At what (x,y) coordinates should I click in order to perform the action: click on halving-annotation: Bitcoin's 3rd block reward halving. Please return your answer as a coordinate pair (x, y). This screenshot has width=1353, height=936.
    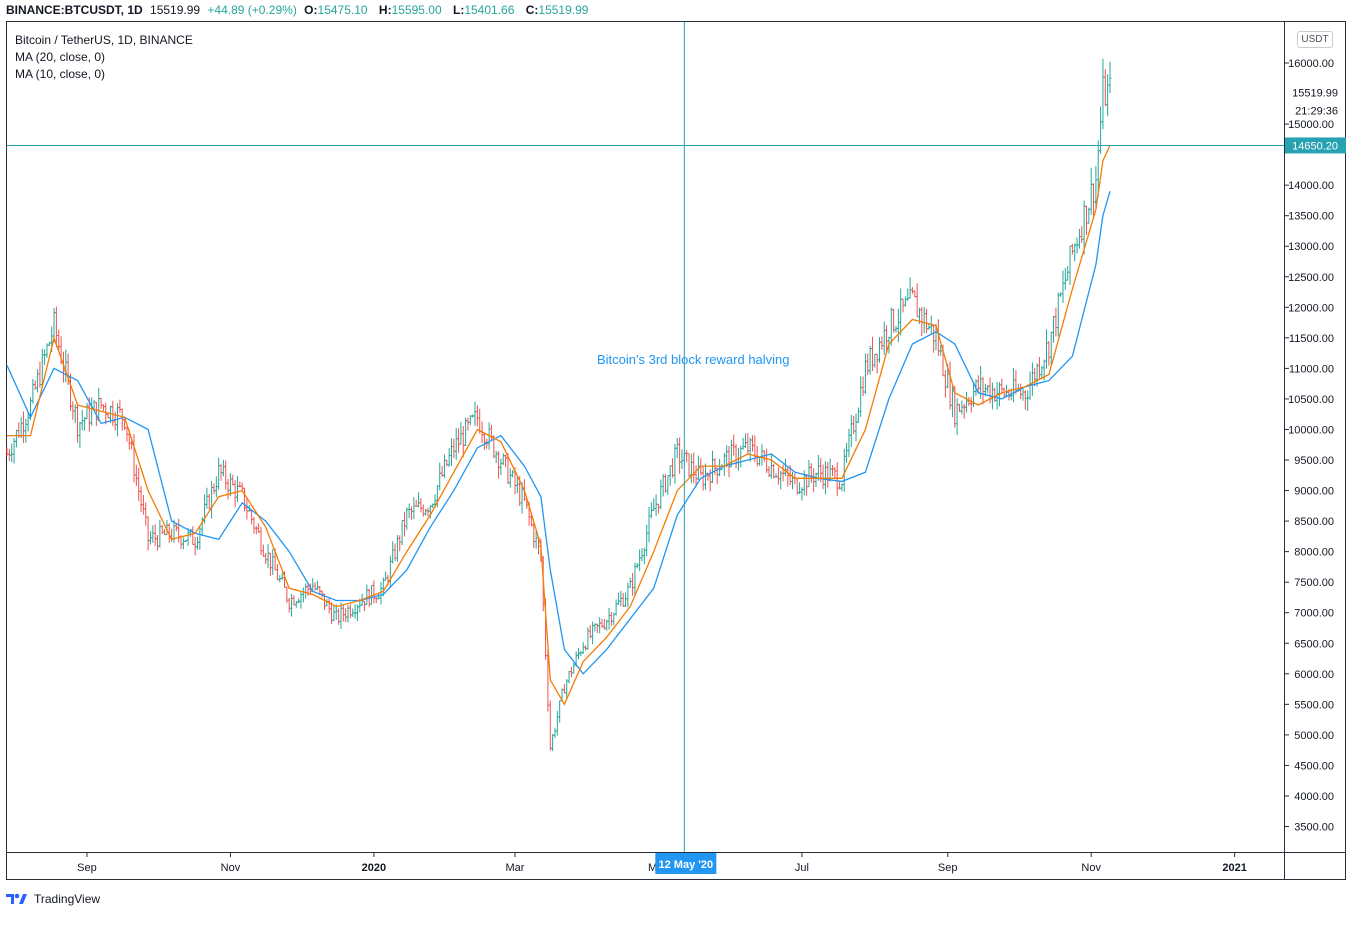
    Looking at the image, I should click on (693, 359).